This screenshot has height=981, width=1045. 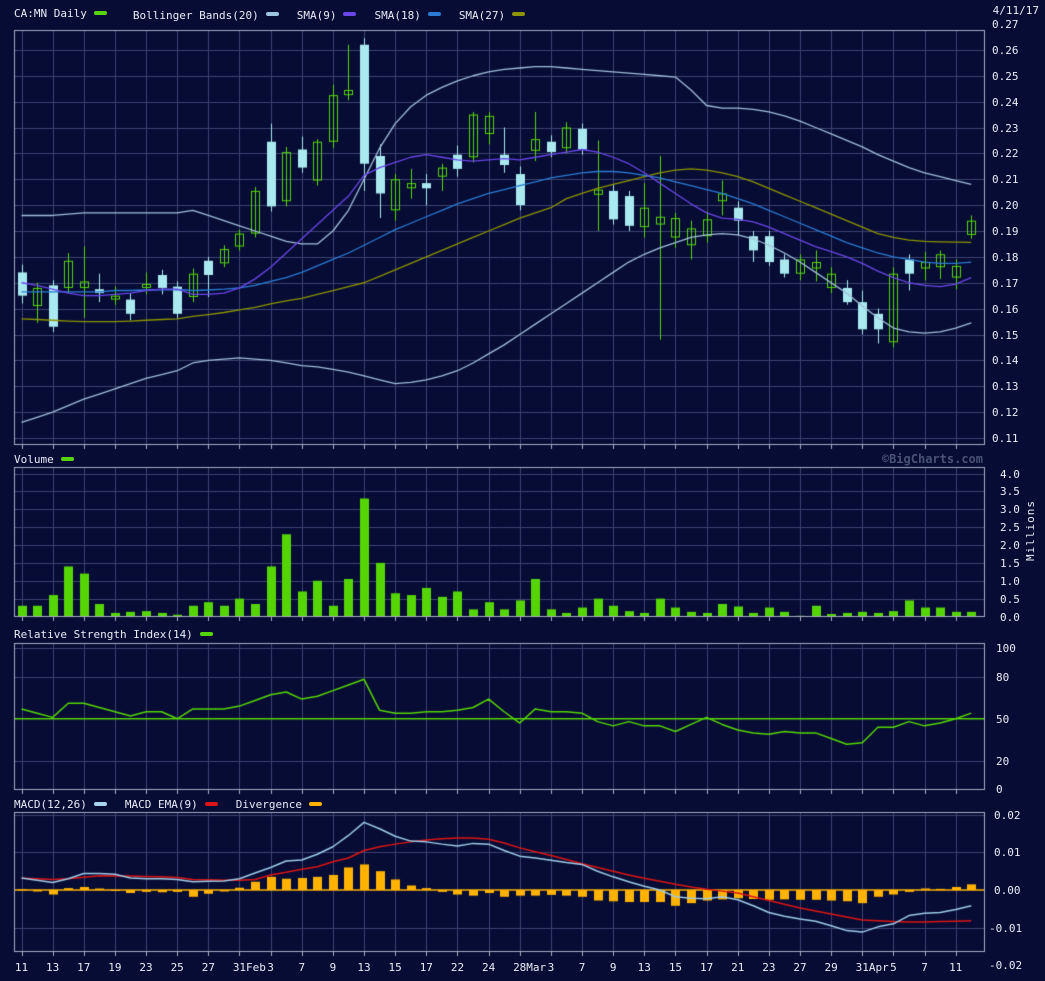 What do you see at coordinates (1015, 10) in the screenshot?
I see `chart-date-label: 4/11/17` at bounding box center [1015, 10].